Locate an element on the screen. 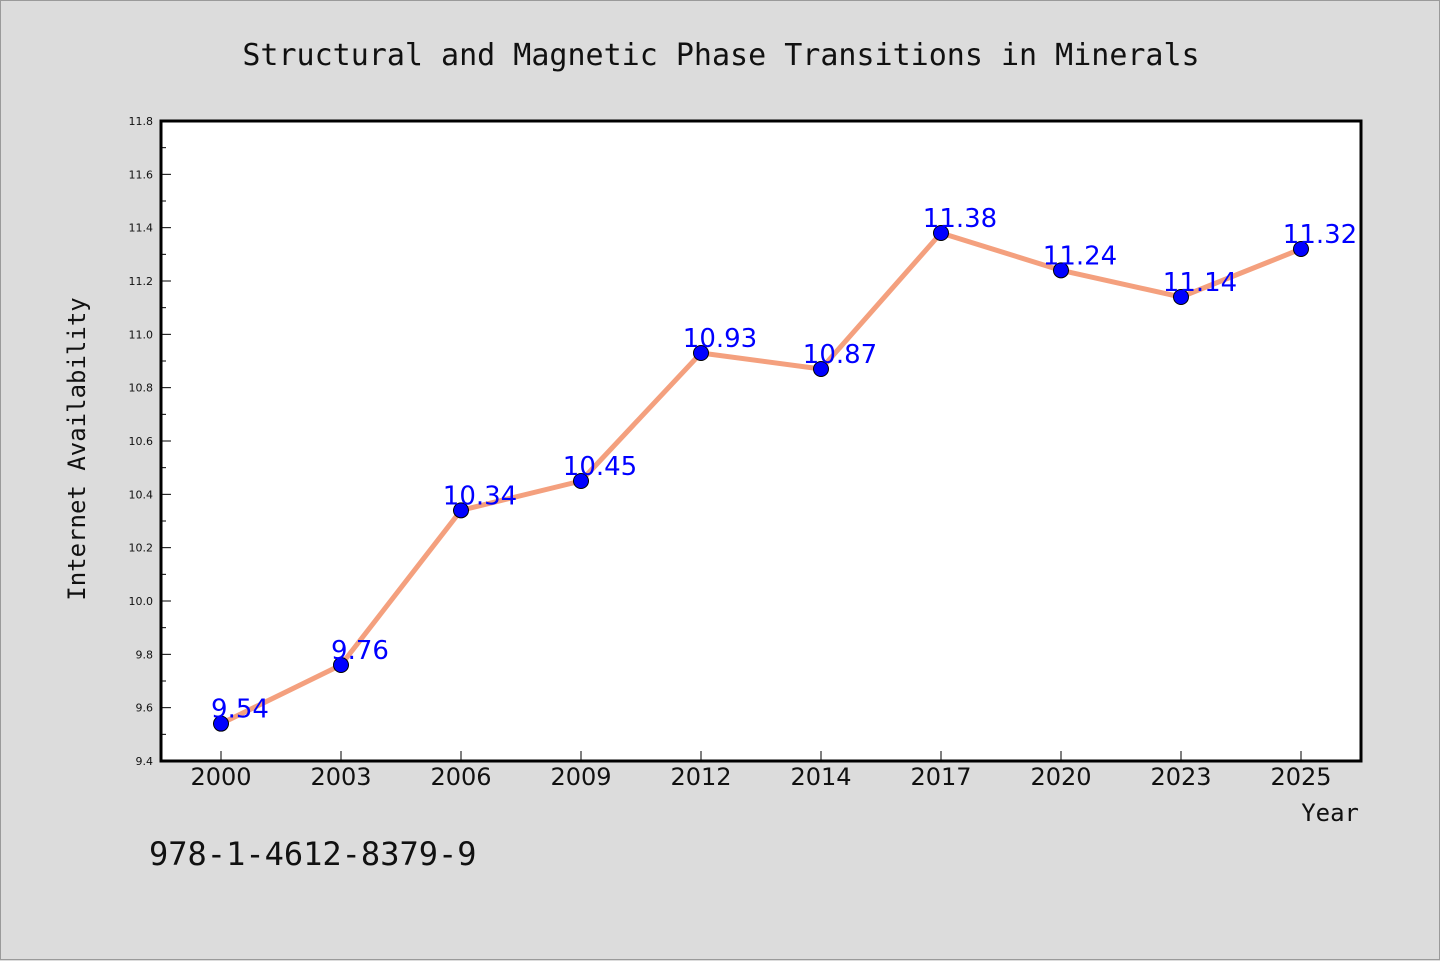 This screenshot has height=961, width=1440. y-tick-label: 9.4 is located at coordinates (145, 761).